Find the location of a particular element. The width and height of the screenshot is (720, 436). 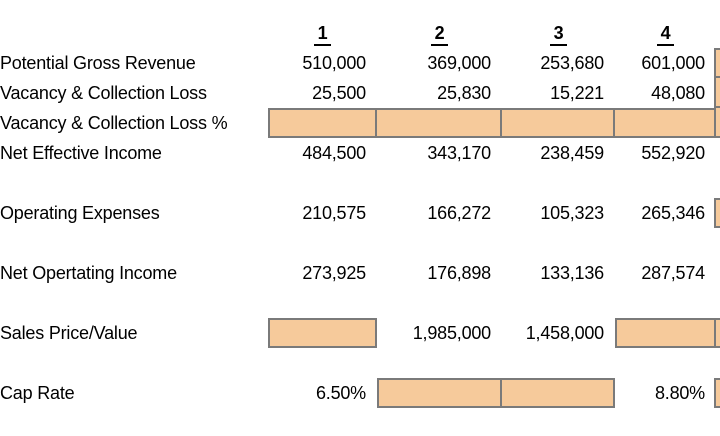

value-cell: 25,500 is located at coordinates (339, 93).